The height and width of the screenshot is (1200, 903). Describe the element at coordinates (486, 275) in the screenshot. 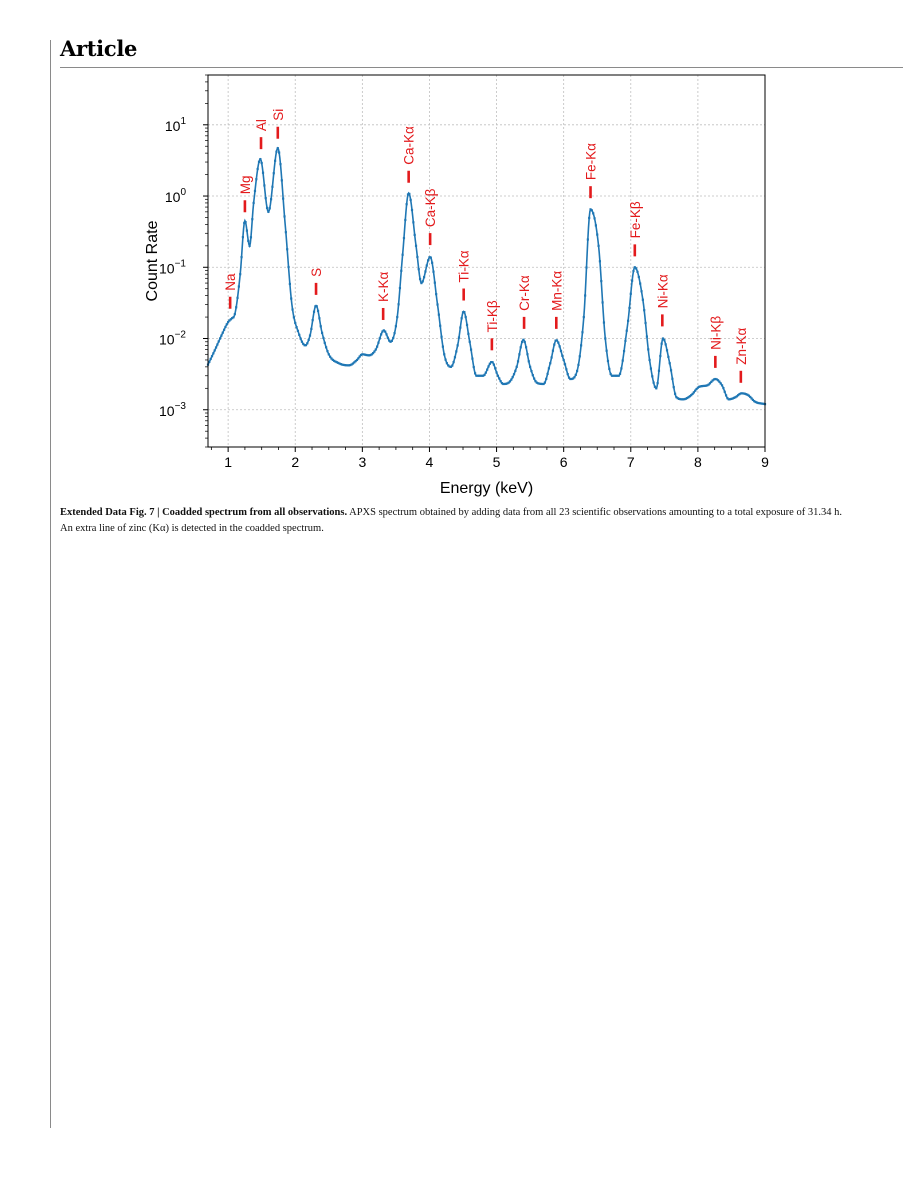

I see `spectrum-line` at that location.